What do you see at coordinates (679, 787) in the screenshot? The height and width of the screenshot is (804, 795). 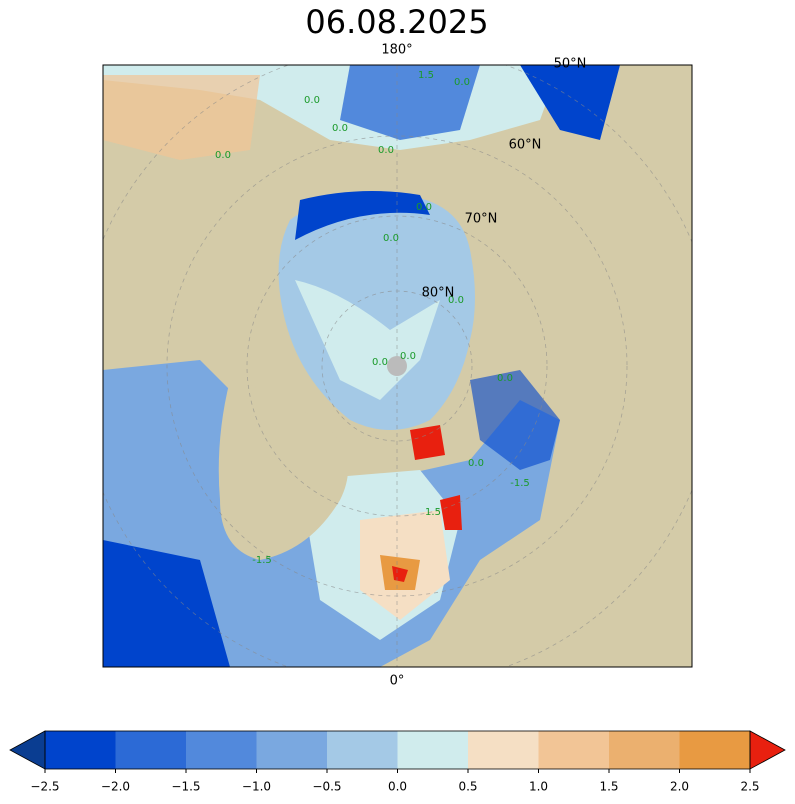 I see `colorbar-tick-label: 2.0` at bounding box center [679, 787].